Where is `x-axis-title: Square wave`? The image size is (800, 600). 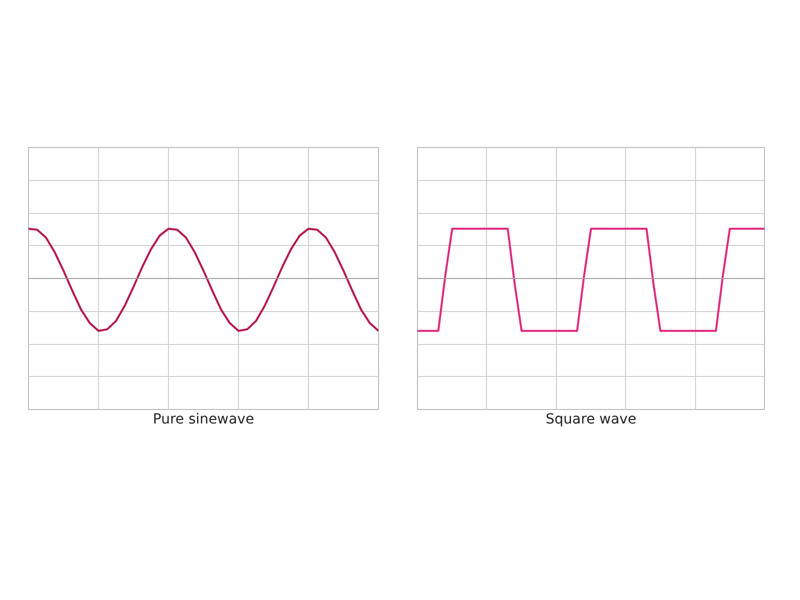 x-axis-title: Square wave is located at coordinates (591, 420).